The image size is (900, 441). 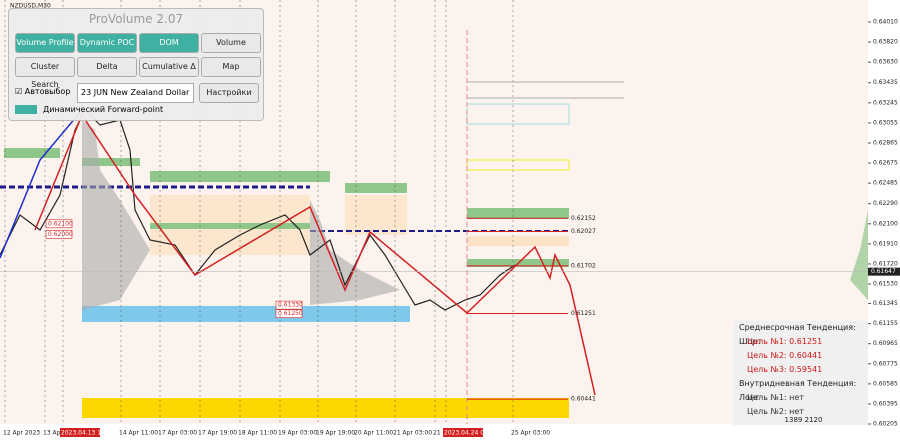 I want to click on target: Цель №1: нет, so click(x=775, y=397).